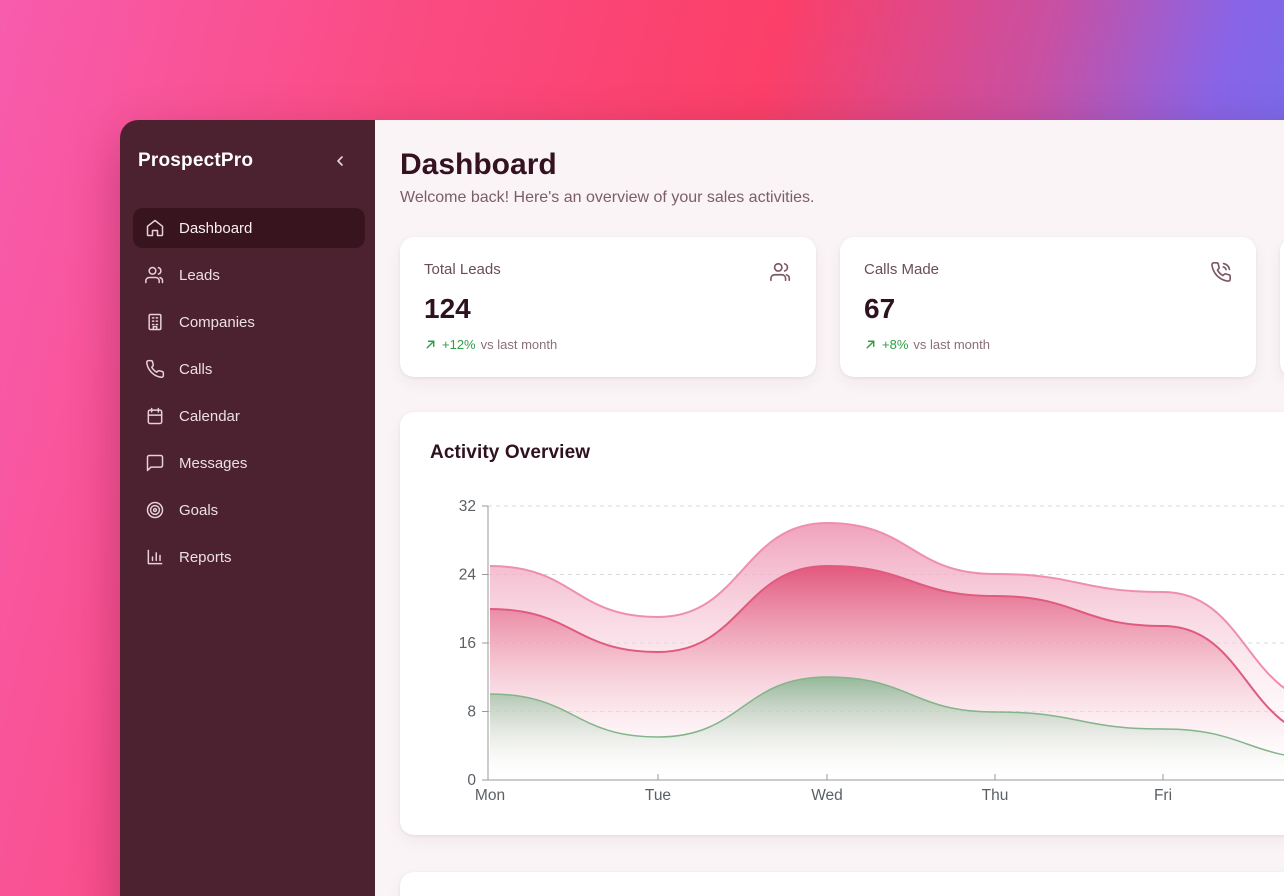 The image size is (1284, 896). I want to click on sidebar-item-label: Messages, so click(213, 463).